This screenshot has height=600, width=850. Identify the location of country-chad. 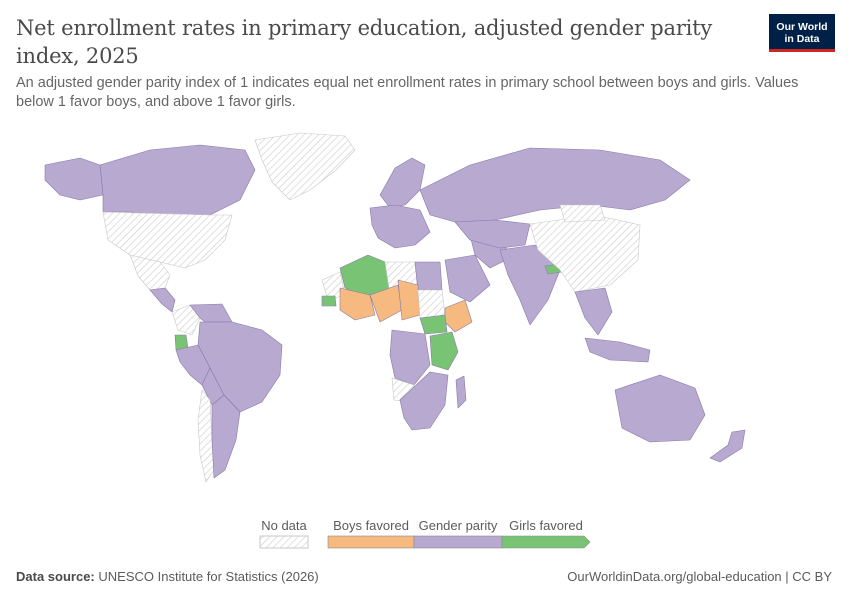
(409, 300).